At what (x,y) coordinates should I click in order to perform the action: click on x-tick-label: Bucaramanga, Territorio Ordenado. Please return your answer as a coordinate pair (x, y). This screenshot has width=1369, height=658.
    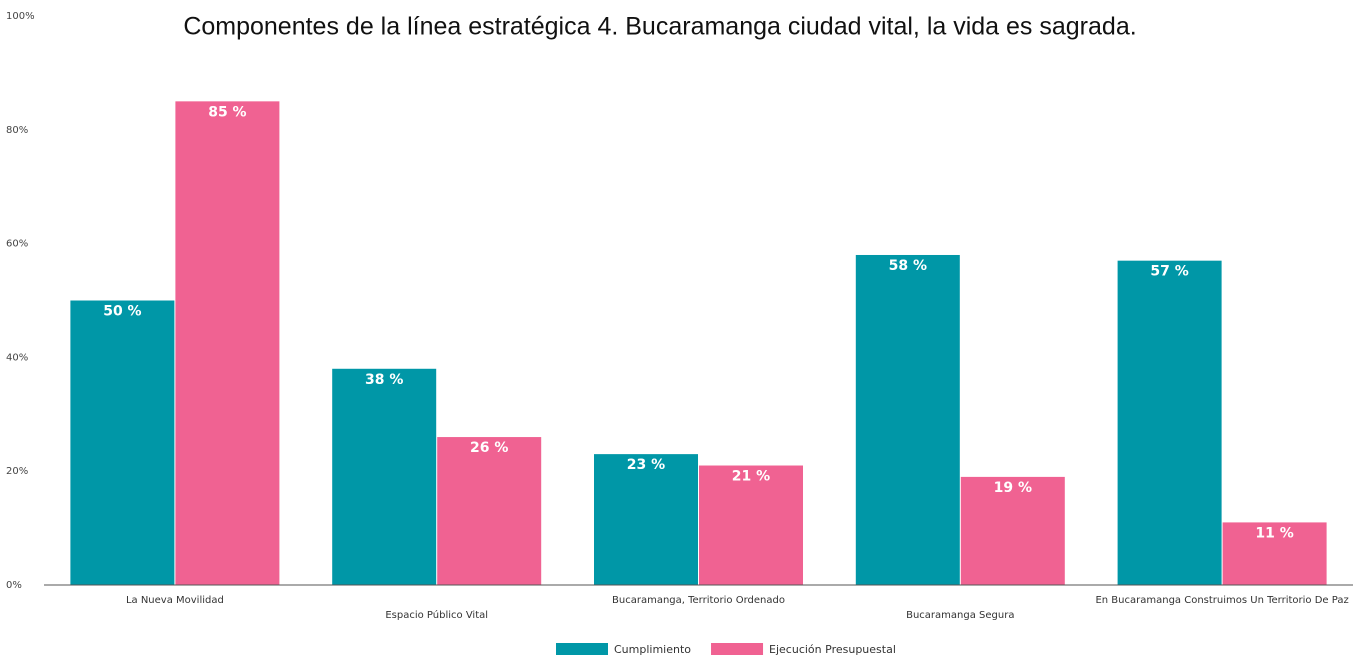
    Looking at the image, I should click on (698, 600).